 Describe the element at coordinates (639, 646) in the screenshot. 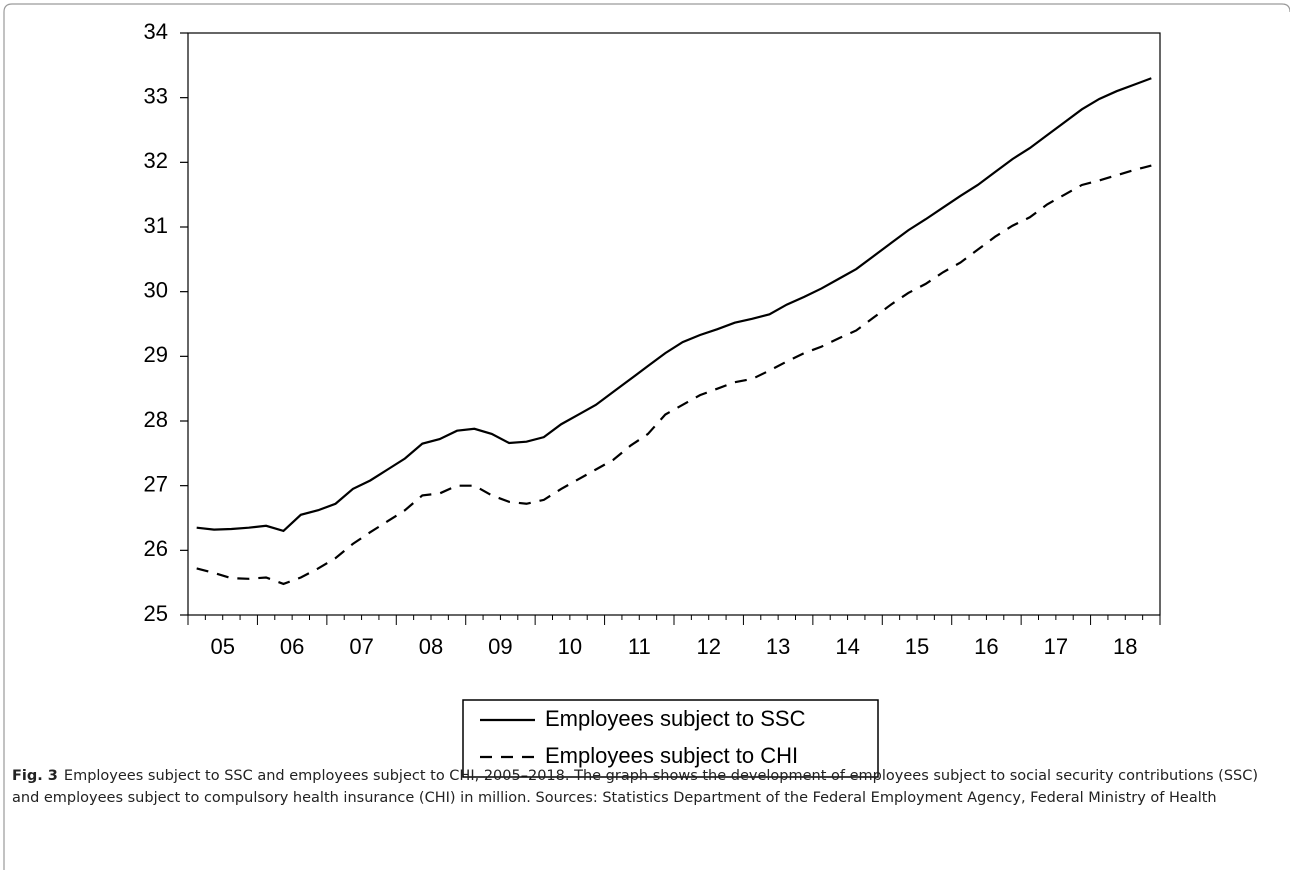

I see `x-tick-label: 11` at that location.